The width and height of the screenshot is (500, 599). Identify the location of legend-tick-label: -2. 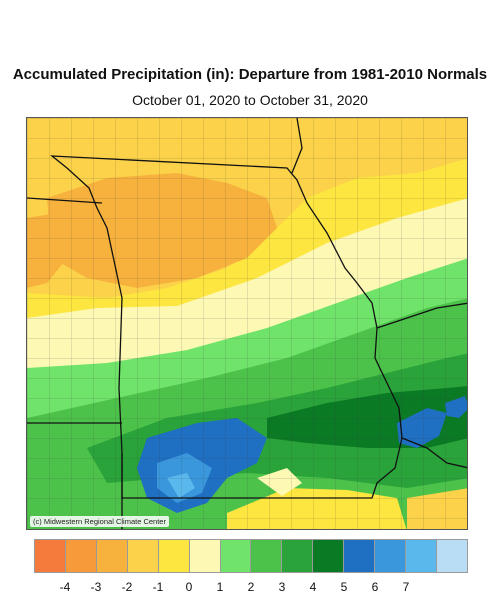
(127, 587).